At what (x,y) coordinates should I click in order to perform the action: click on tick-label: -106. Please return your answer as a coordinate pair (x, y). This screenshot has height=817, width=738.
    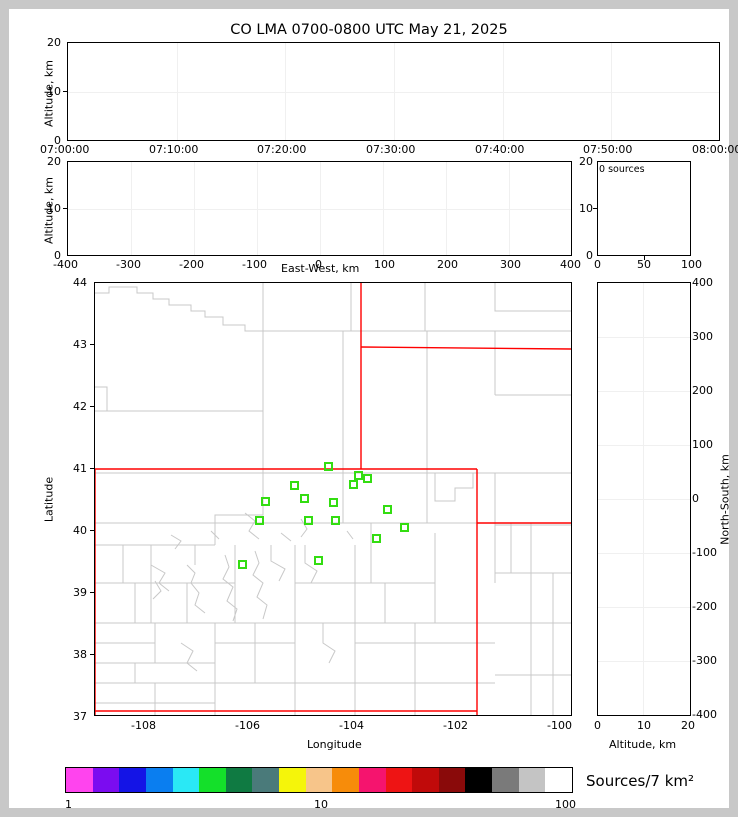
    Looking at the image, I should click on (247, 725).